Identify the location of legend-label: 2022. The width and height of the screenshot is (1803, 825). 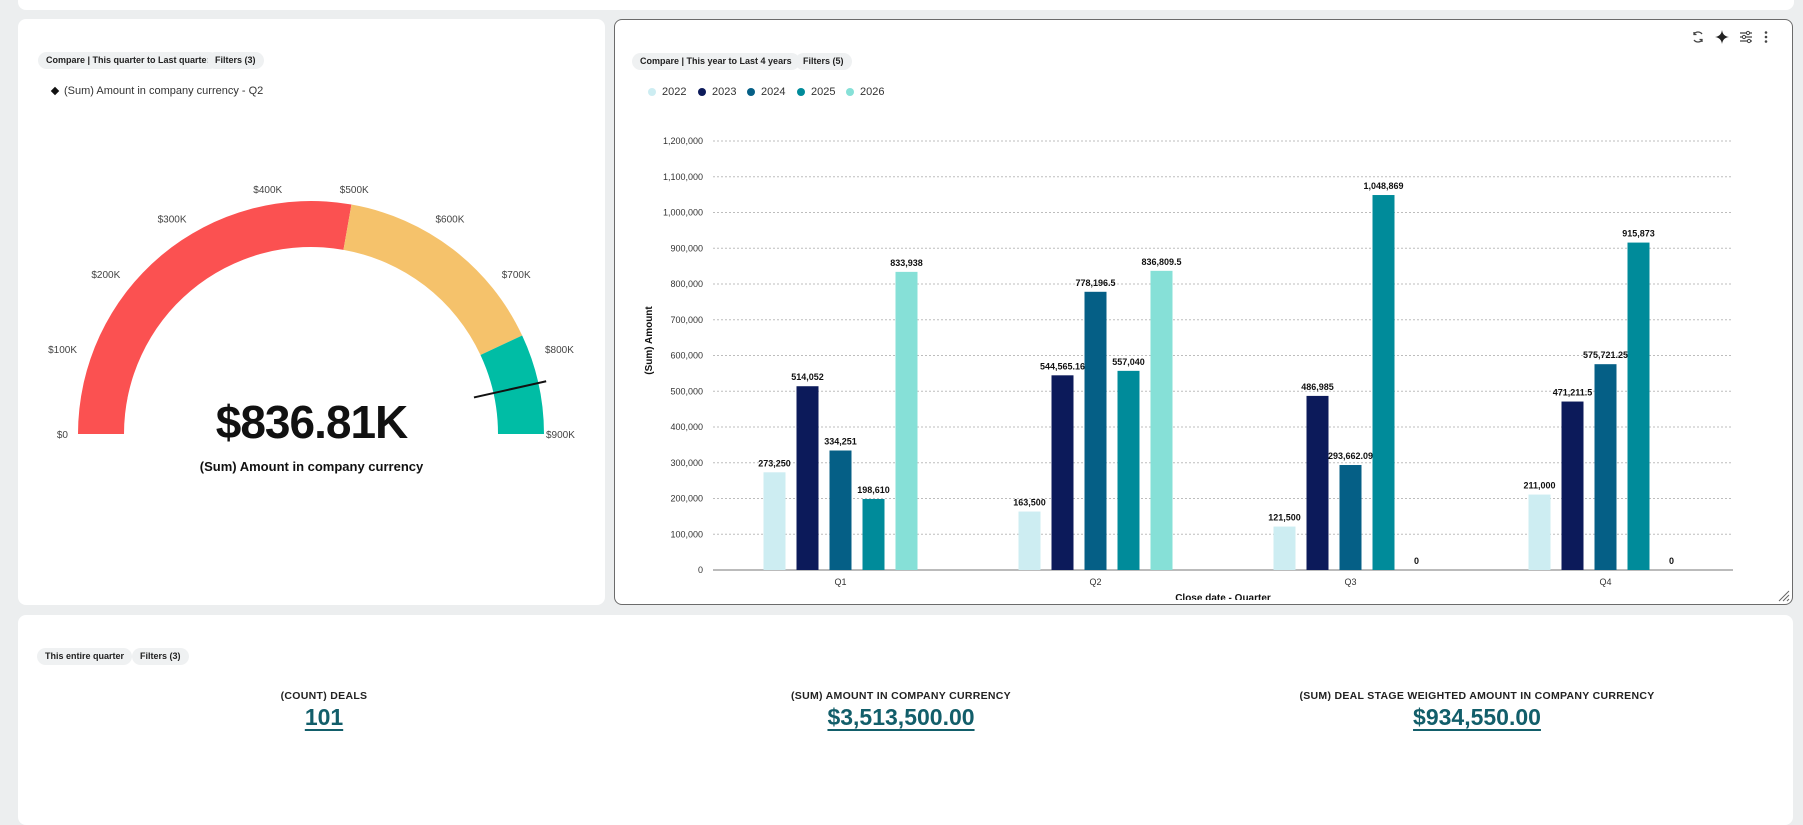
(674, 92).